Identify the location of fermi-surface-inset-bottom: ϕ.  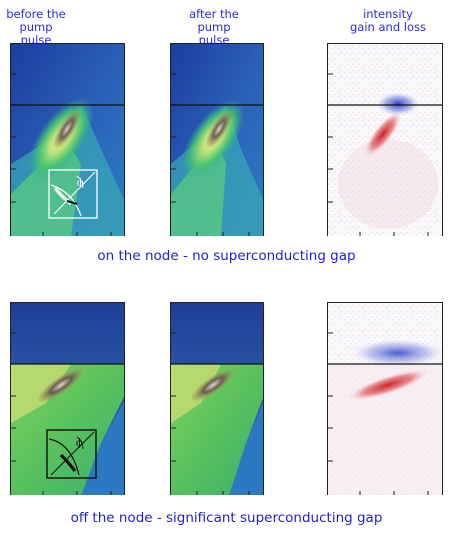
(71, 454).